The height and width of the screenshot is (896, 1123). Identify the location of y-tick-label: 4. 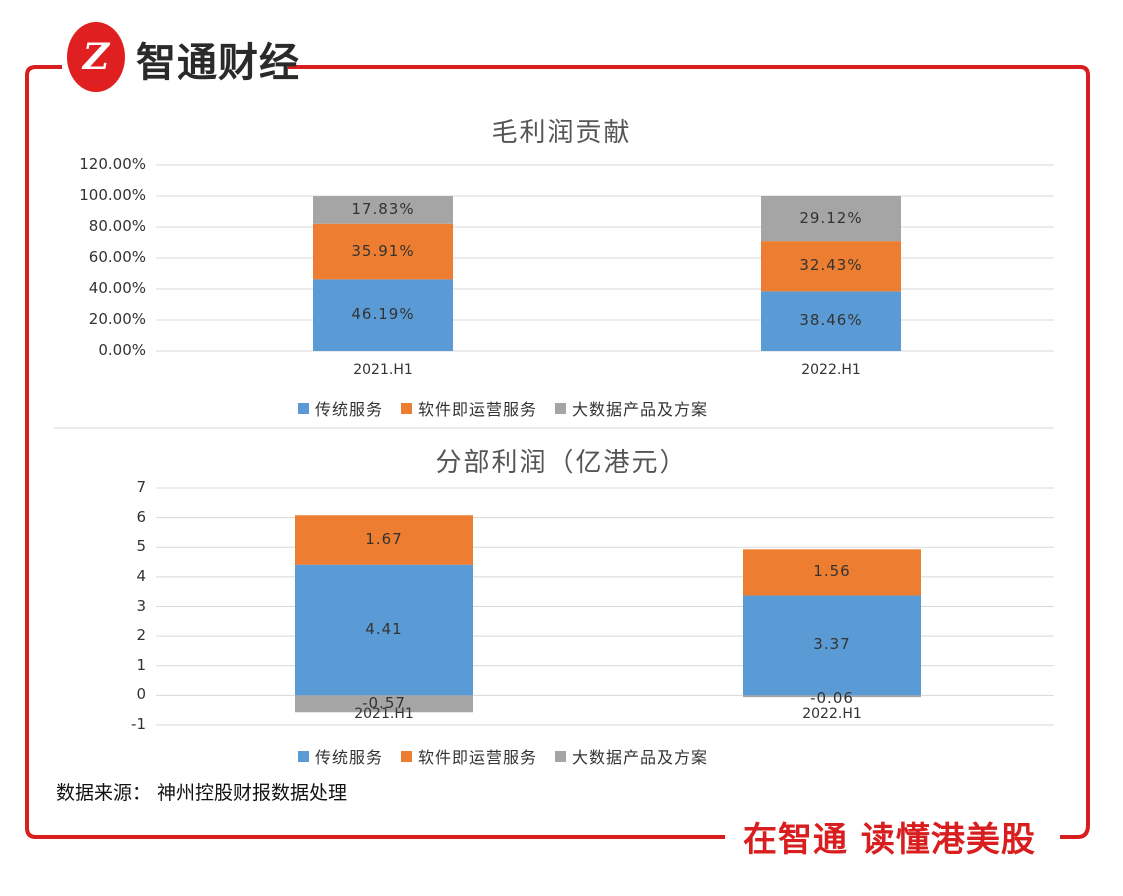
(141, 575).